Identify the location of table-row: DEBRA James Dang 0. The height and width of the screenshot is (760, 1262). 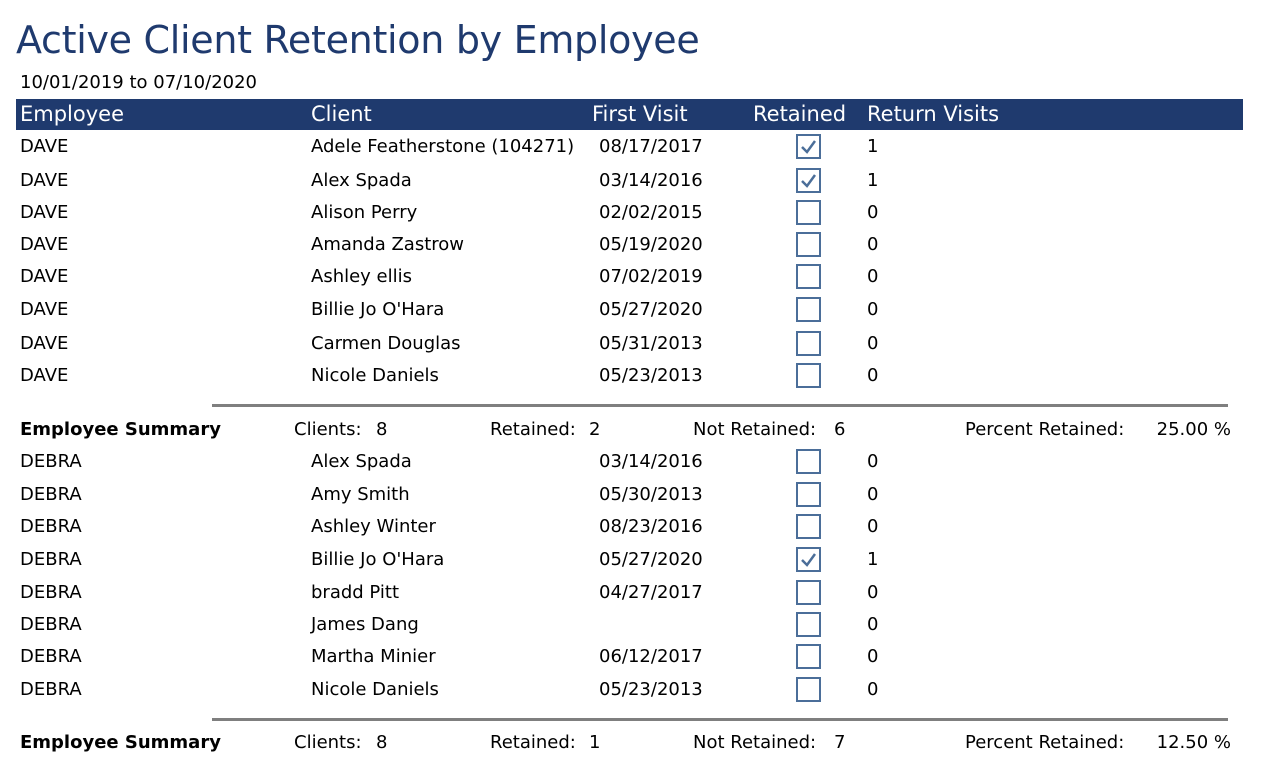
(631, 626).